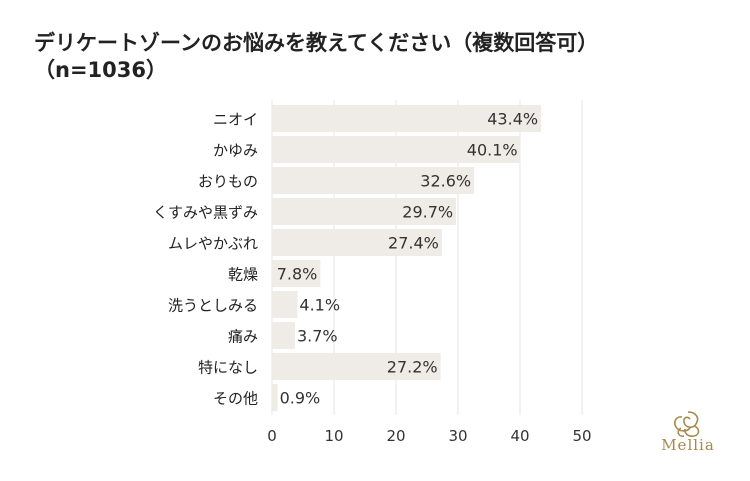 Image resolution: width=750 pixels, height=481 pixels. I want to click on value-label: 27.2%, so click(412, 367).